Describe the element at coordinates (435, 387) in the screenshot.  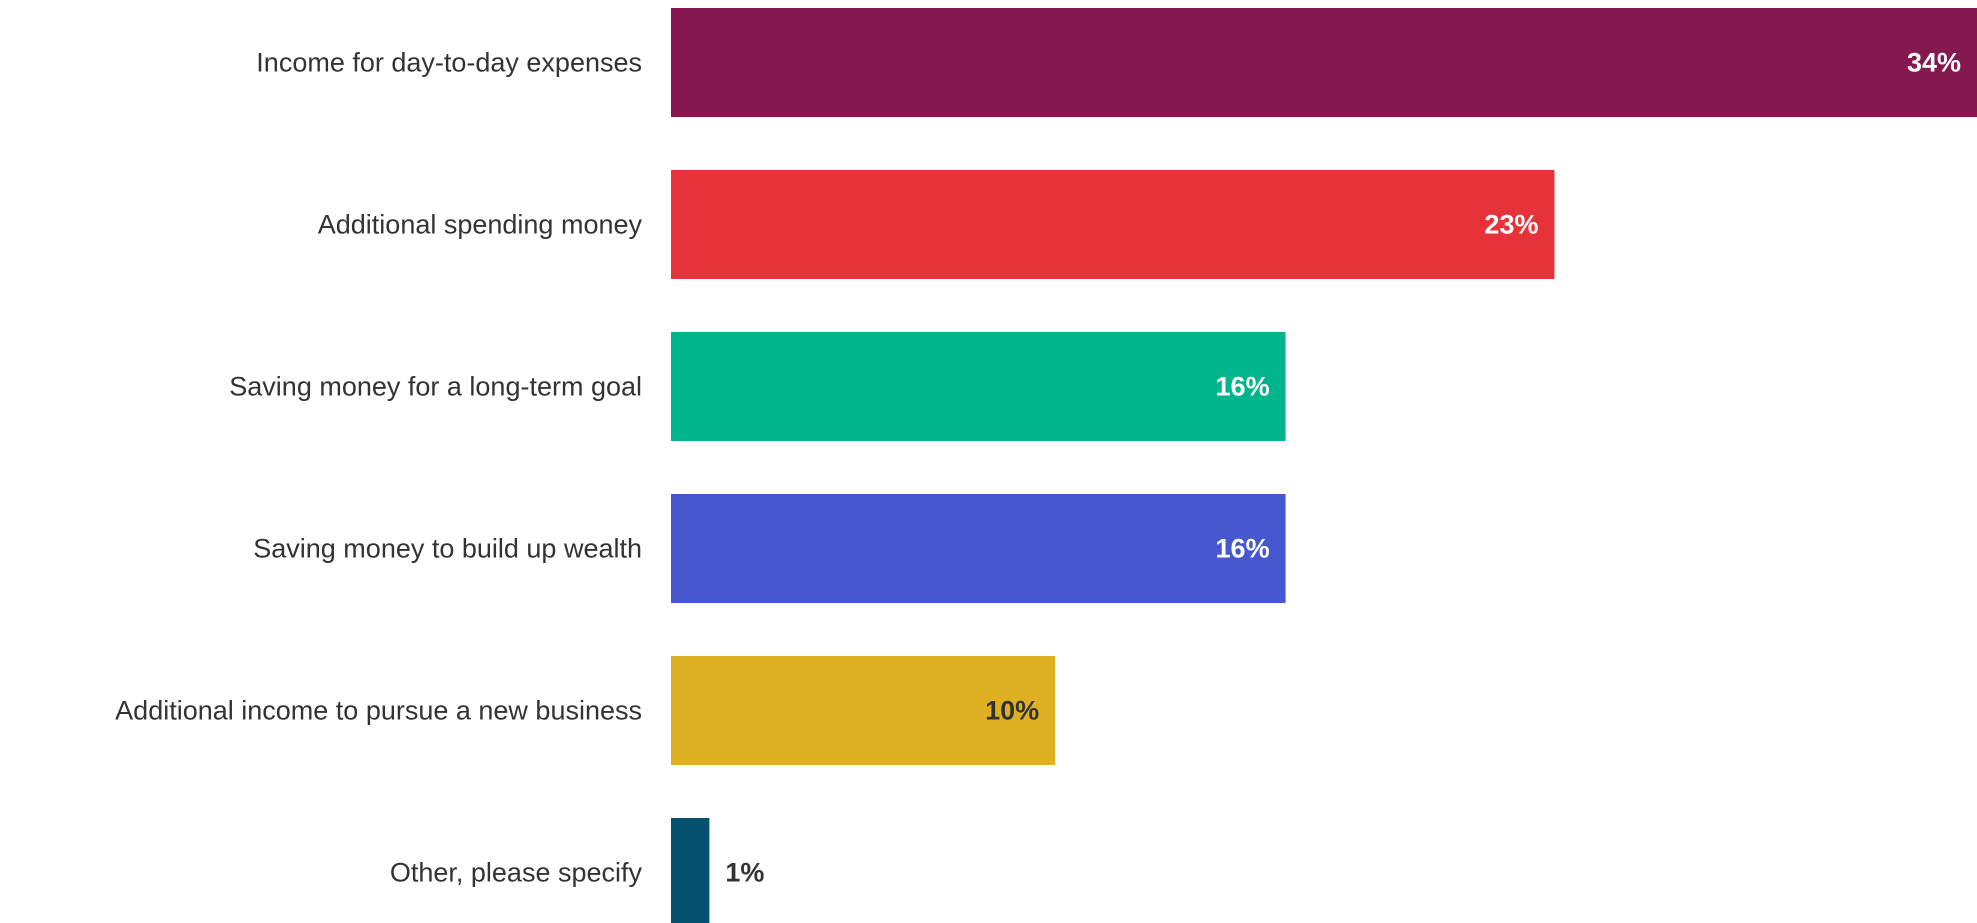
I see `category-label: Saving money for a long-term goal` at that location.